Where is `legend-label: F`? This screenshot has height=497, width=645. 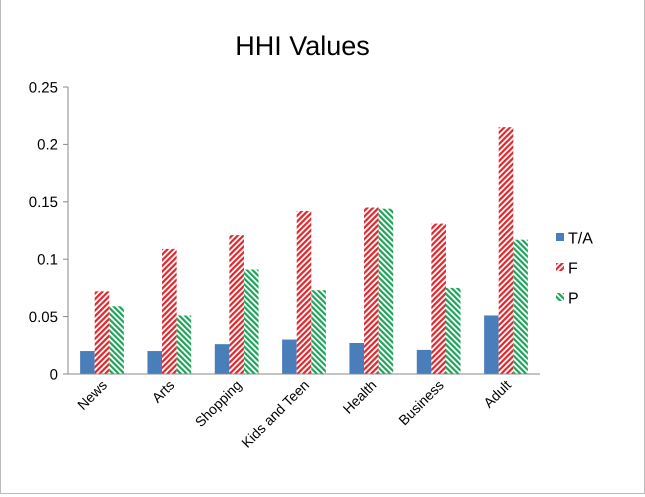
legend-label: F is located at coordinates (573, 269).